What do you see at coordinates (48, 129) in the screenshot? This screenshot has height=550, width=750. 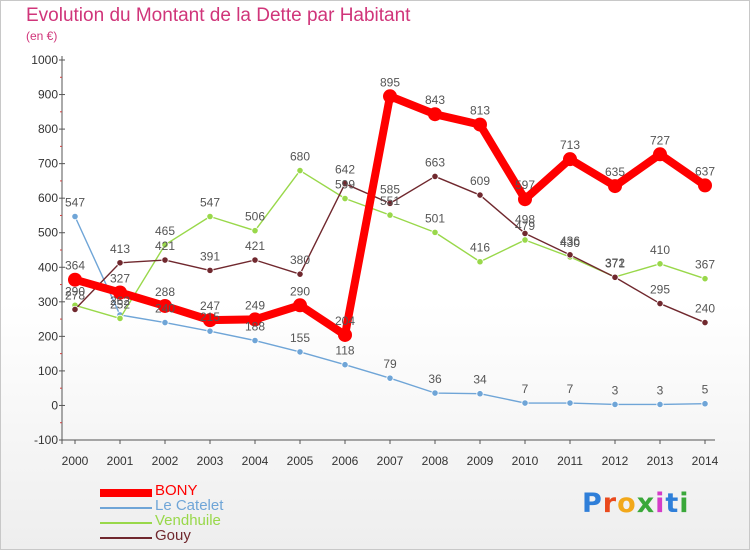 I see `y-tick-label: 800` at bounding box center [48, 129].